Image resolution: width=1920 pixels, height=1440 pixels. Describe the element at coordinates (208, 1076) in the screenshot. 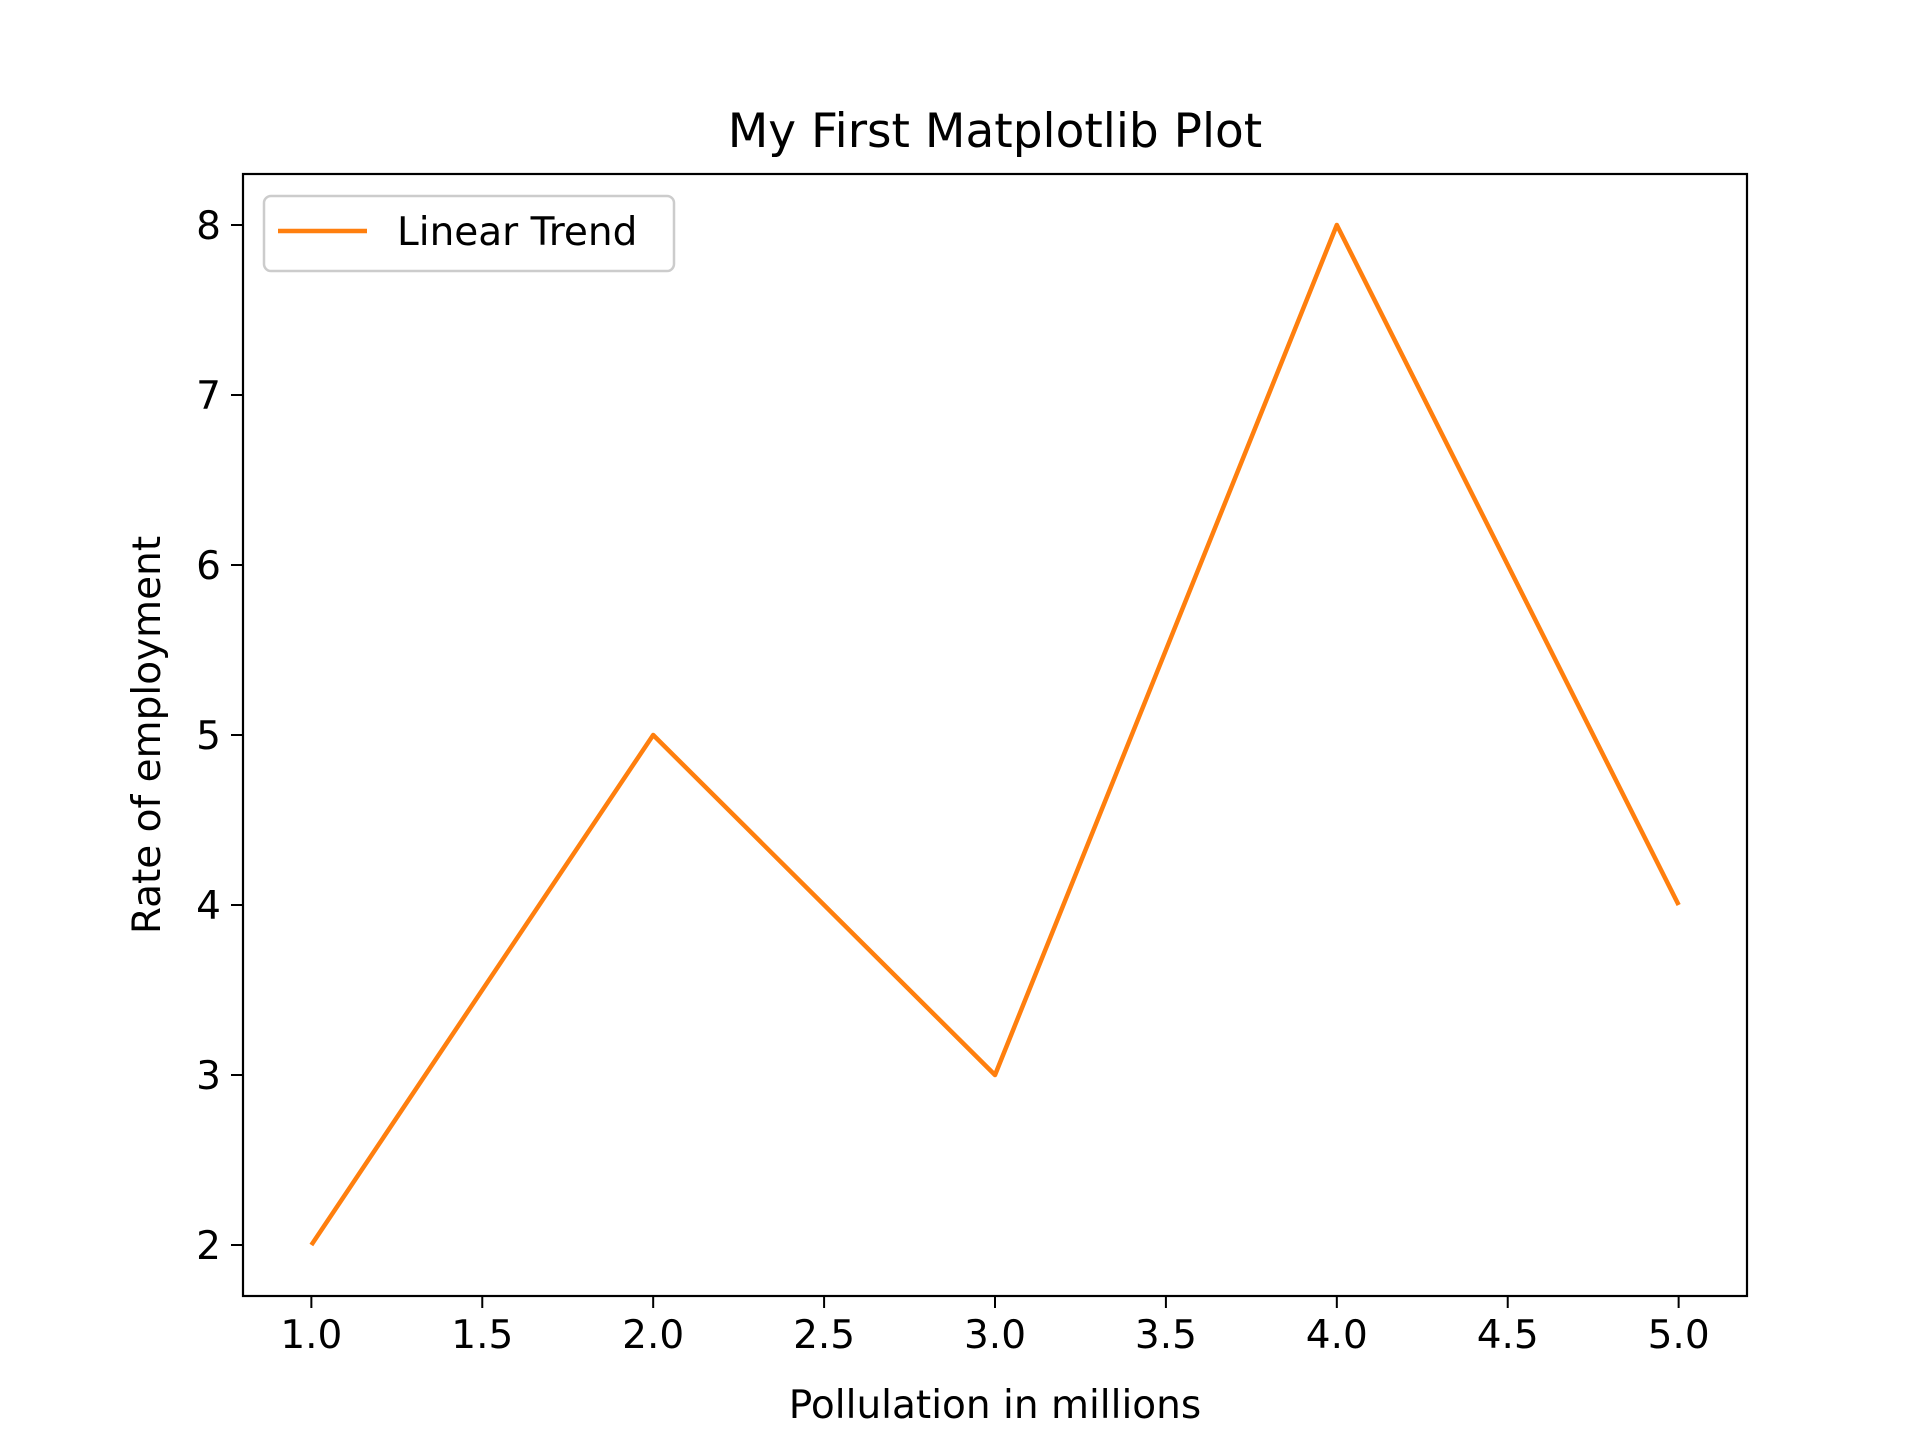

I see `y-tick-label: 3` at that location.